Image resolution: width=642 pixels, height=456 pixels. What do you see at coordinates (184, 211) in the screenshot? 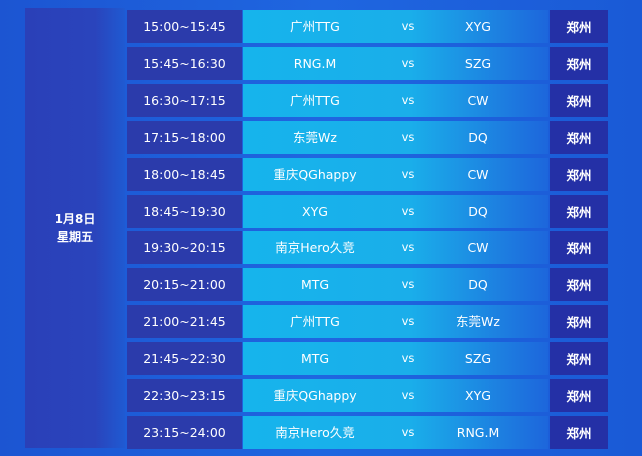
I see `match-time: 18:45~19:30` at bounding box center [184, 211].